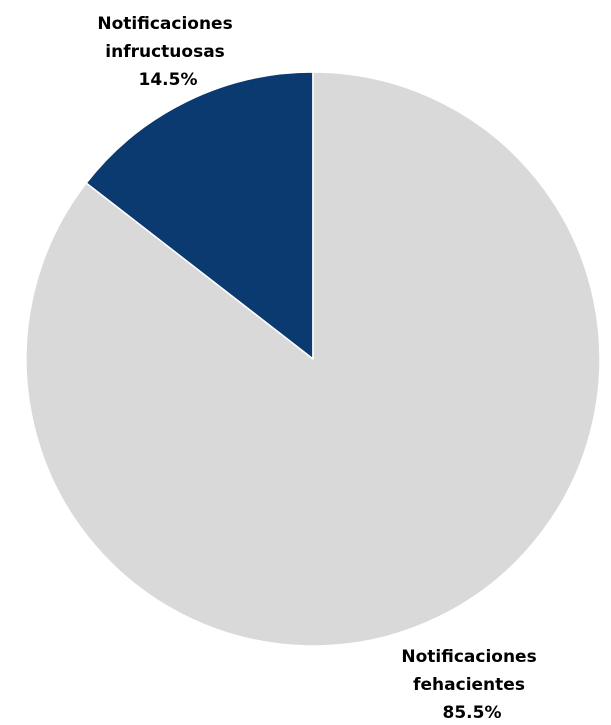 This screenshot has width=611, height=725. What do you see at coordinates (165, 52) in the screenshot?
I see `slice-label-infructuosas-line-2: infructuosas` at bounding box center [165, 52].